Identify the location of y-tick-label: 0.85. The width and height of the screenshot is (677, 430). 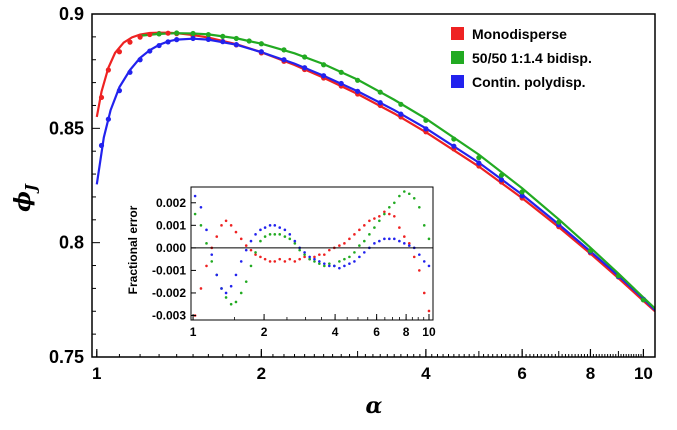
(66, 128).